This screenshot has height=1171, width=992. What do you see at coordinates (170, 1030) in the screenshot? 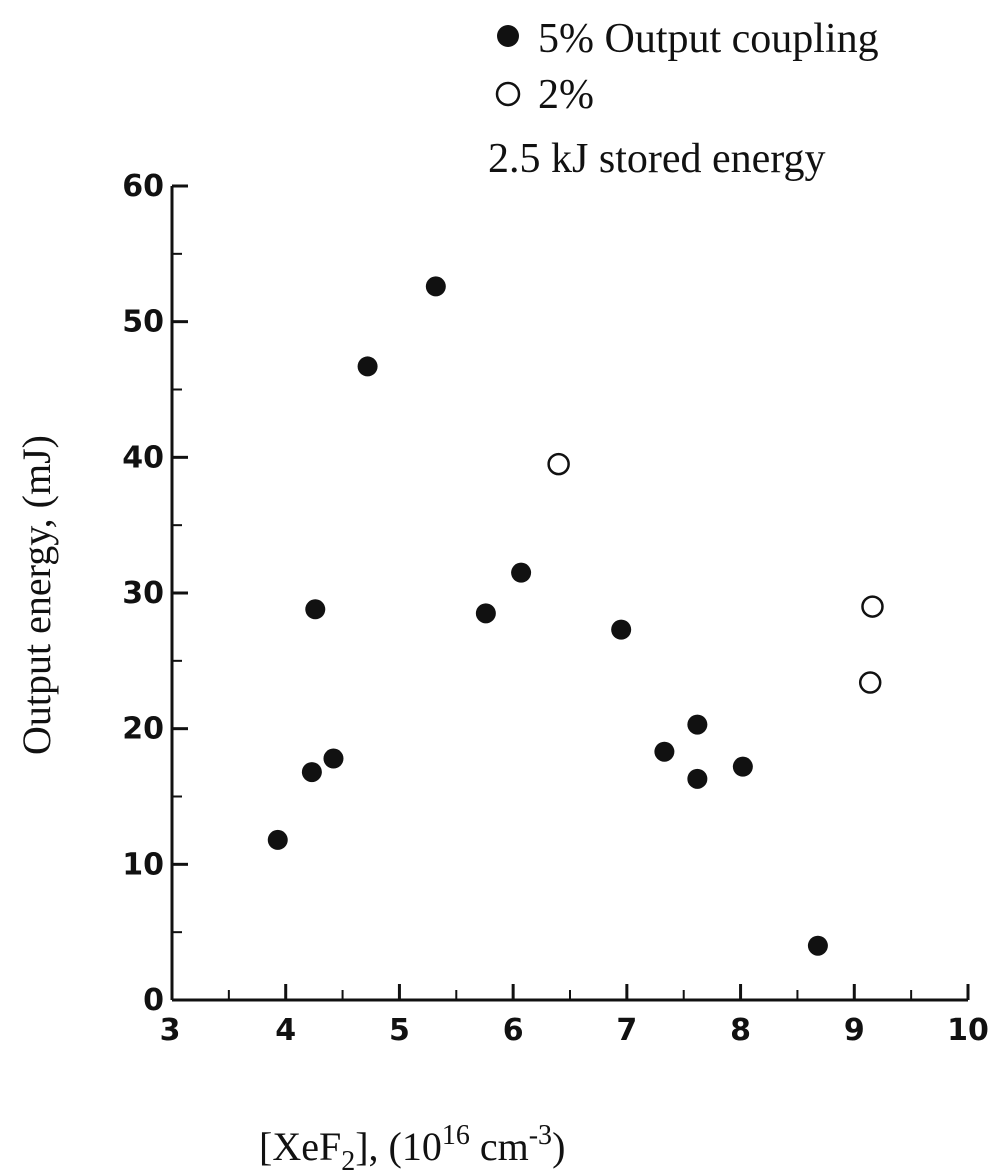
I see `x-tick-label: 3` at bounding box center [170, 1030].